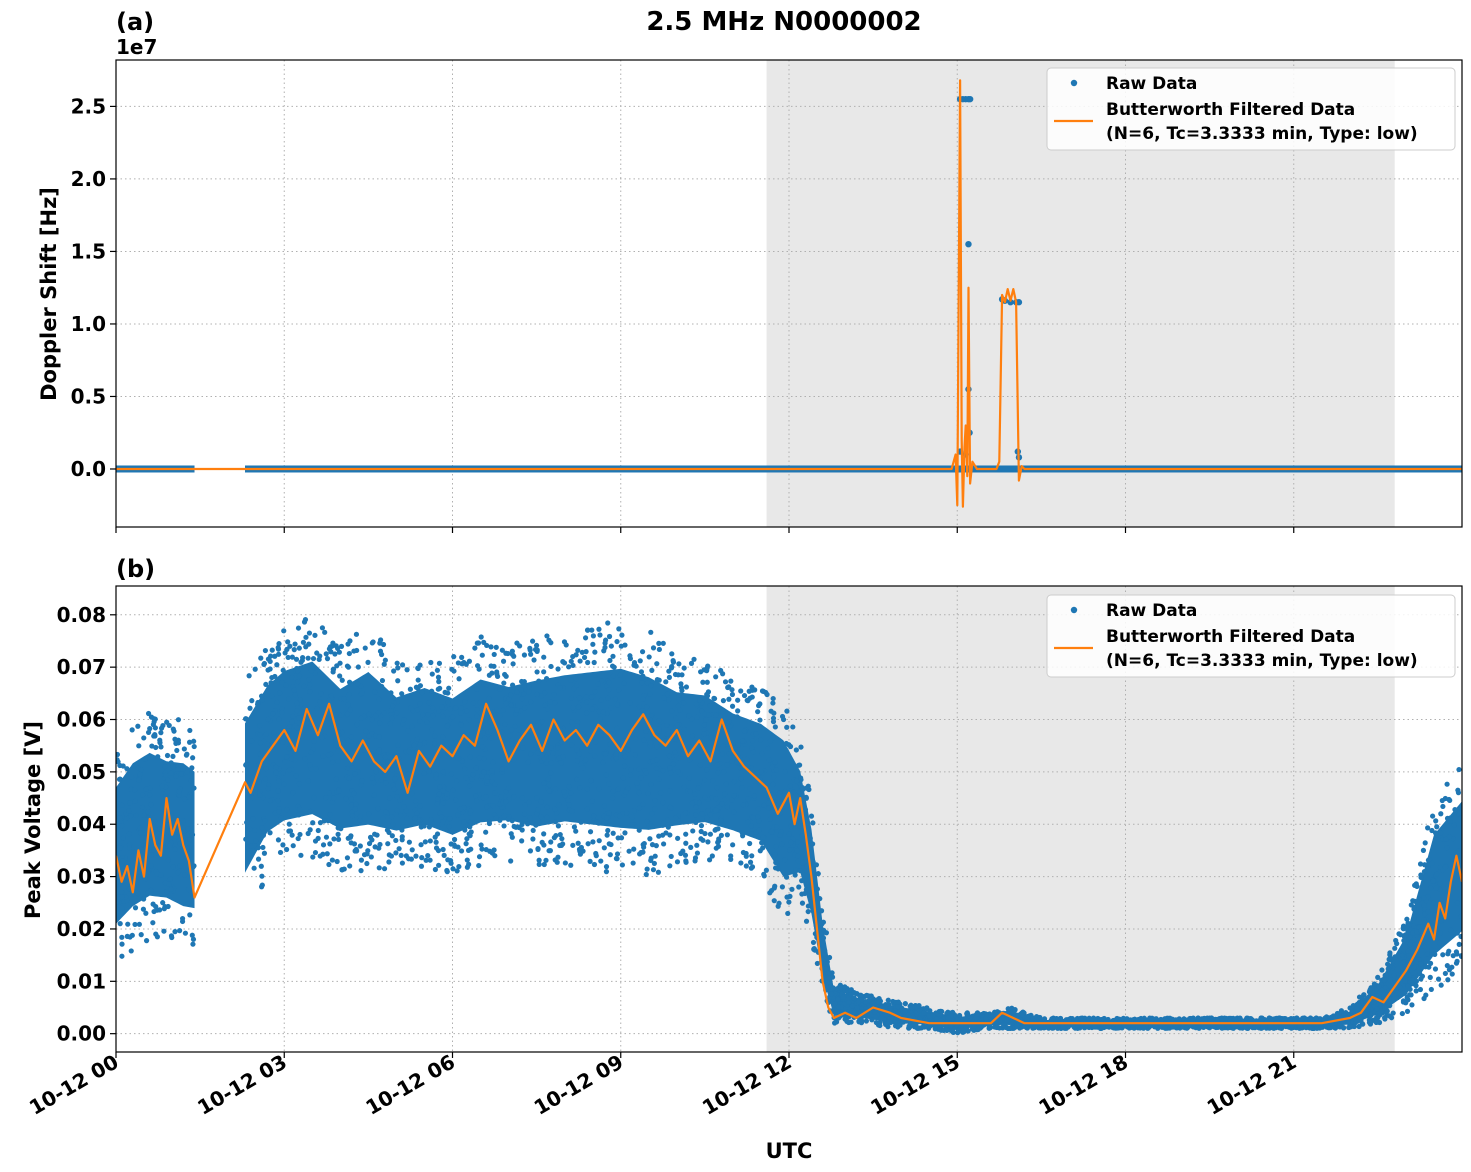 Image resolution: width=1471 pixels, height=1172 pixels. I want to click on y-tick-label: 0.01, so click(81, 981).